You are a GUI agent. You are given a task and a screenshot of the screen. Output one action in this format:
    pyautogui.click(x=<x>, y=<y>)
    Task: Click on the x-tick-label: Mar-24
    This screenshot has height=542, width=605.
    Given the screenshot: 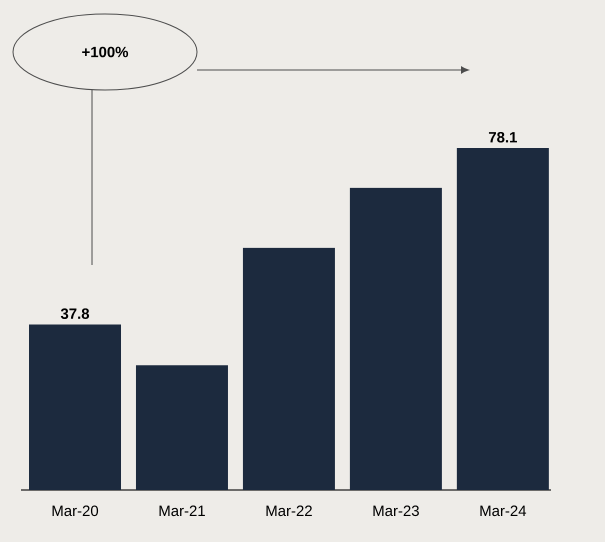 What is the action you would take?
    pyautogui.click(x=503, y=511)
    